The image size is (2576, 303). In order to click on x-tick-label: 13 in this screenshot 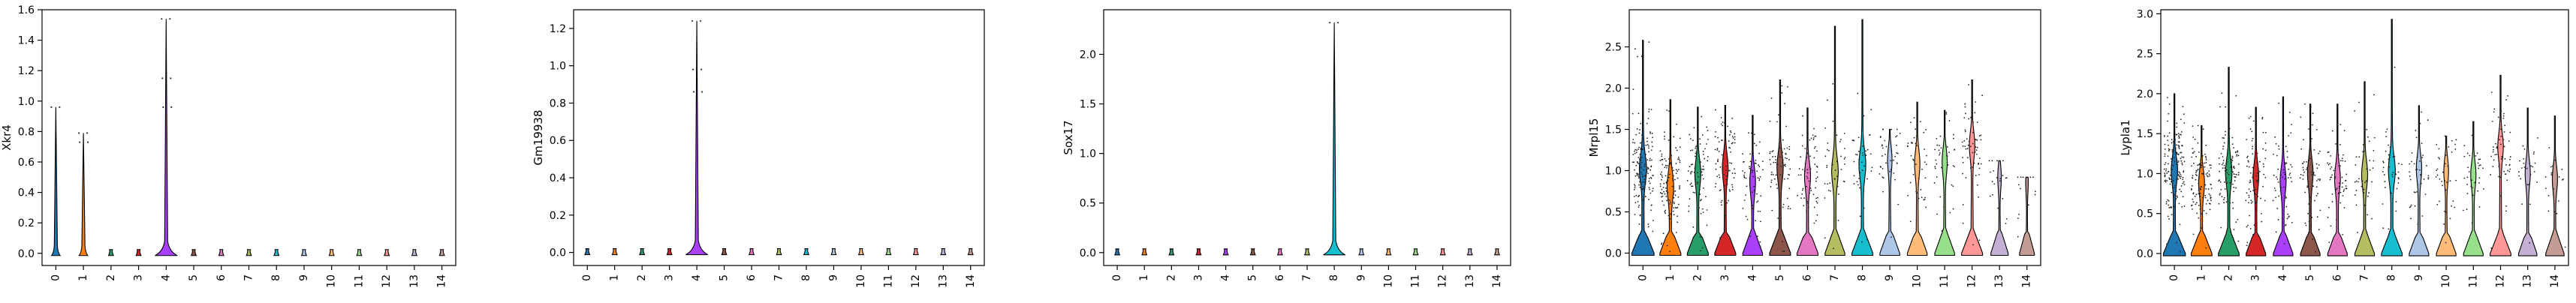, I will do `click(2528, 281)`.